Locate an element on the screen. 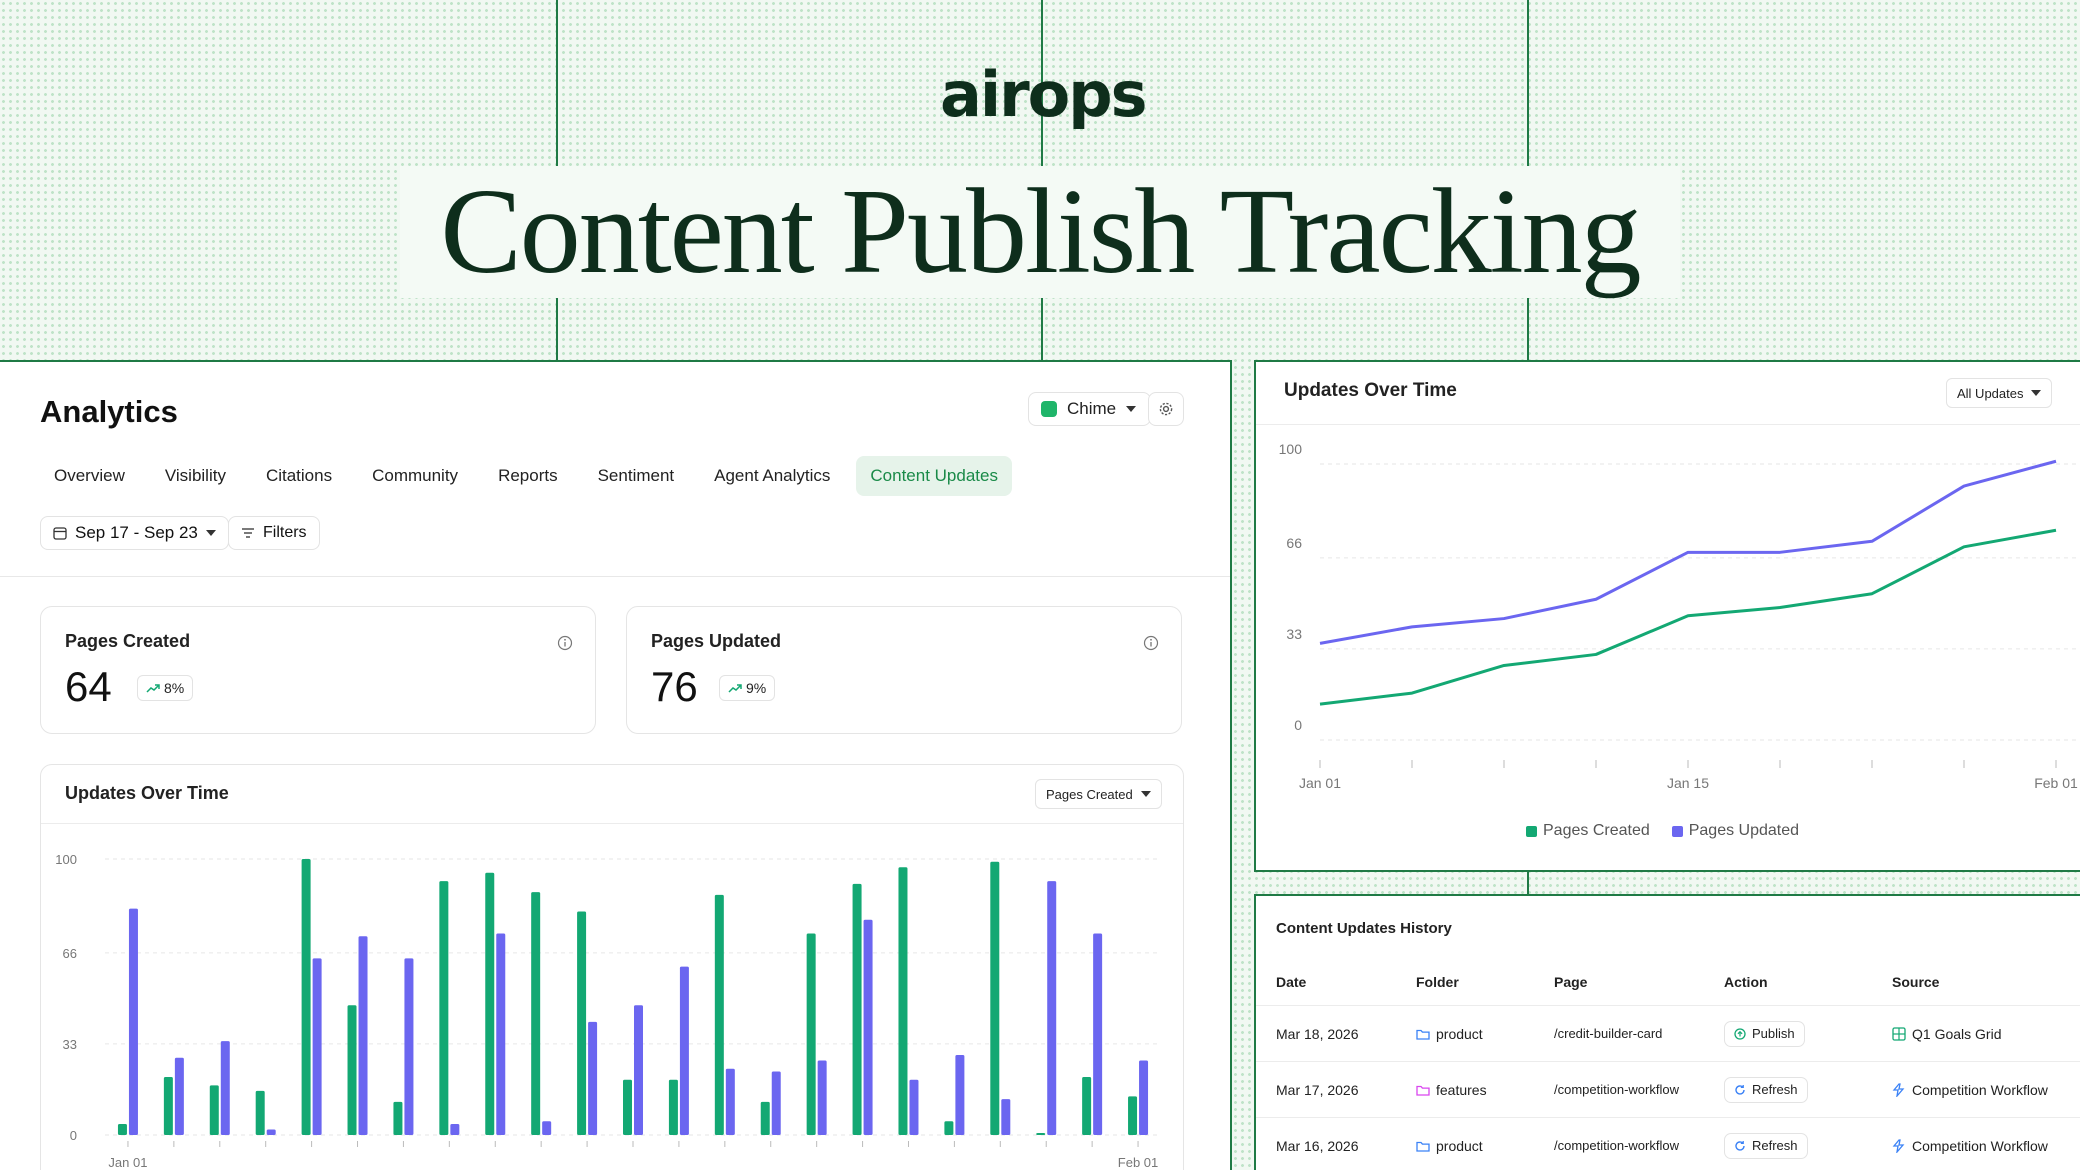 The width and height of the screenshot is (2080, 1170). brand-dropdown: Chime is located at coordinates (1090, 409).